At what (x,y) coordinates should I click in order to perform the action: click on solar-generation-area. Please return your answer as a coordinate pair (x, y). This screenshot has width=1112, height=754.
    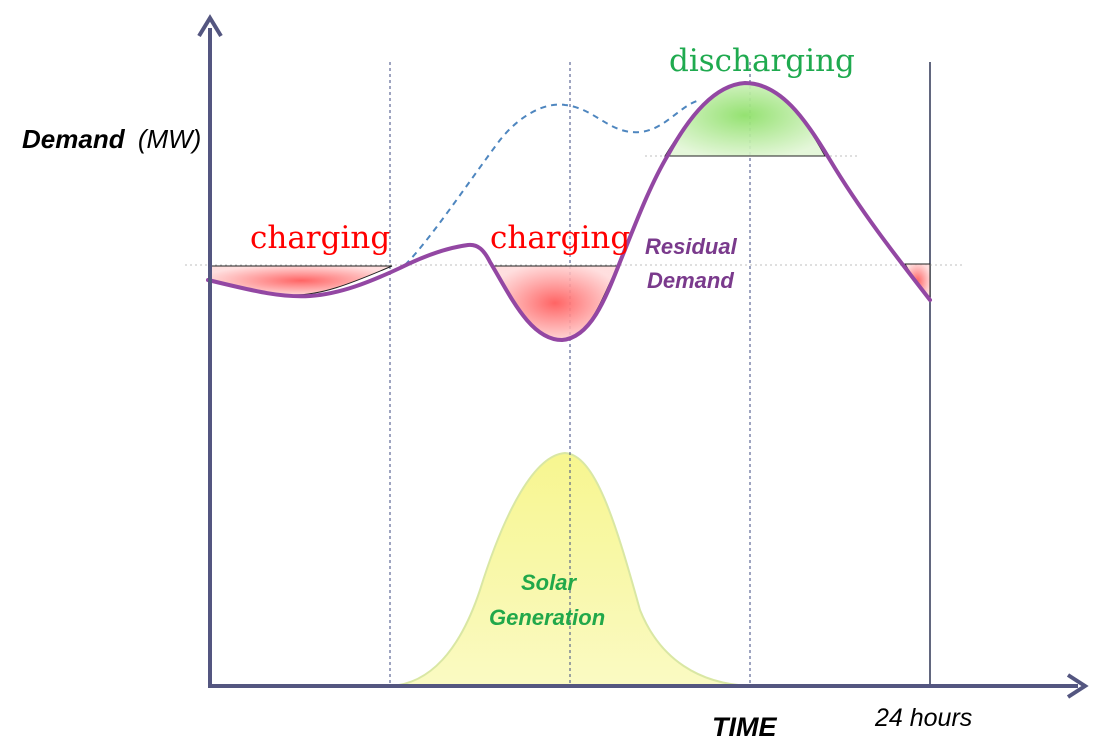
    Looking at the image, I should click on (570, 569).